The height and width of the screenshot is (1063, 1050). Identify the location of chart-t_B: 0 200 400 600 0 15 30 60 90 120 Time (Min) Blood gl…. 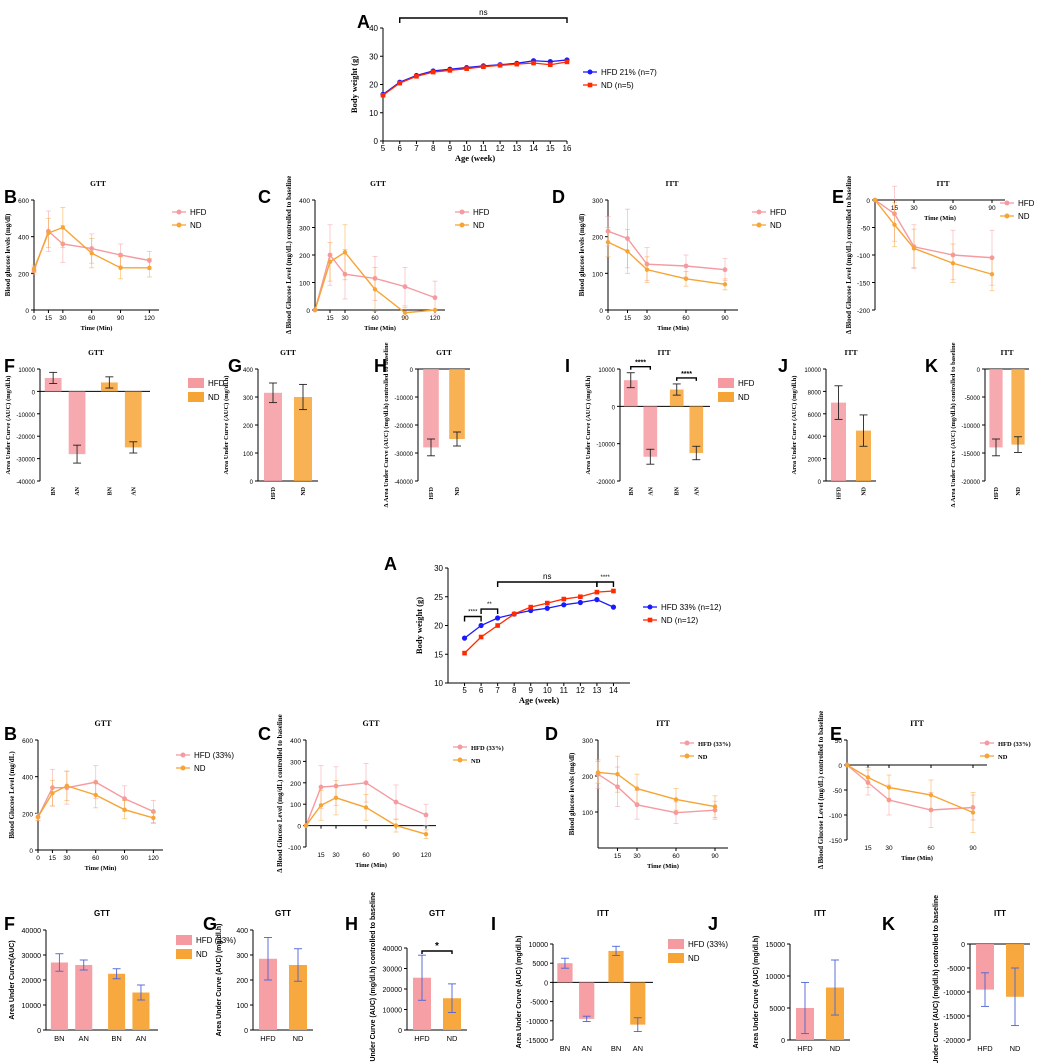
(105, 265).